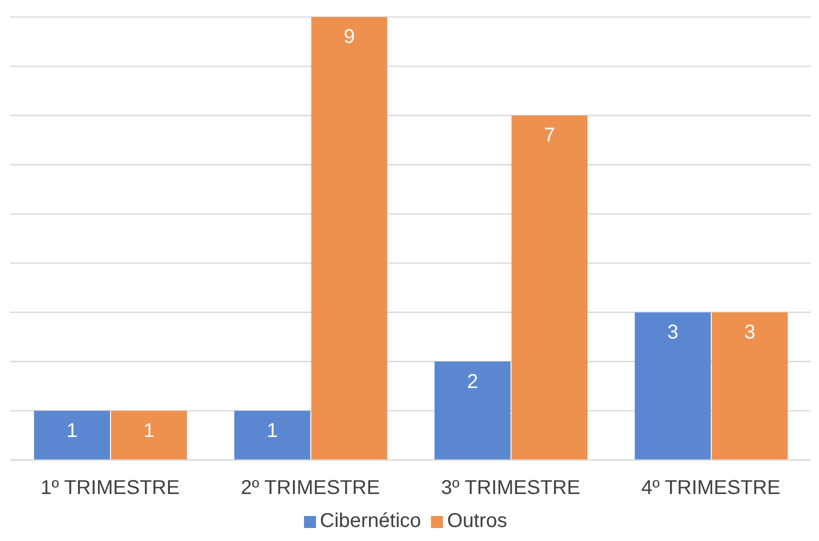  What do you see at coordinates (550, 135) in the screenshot?
I see `data-label: 7` at bounding box center [550, 135].